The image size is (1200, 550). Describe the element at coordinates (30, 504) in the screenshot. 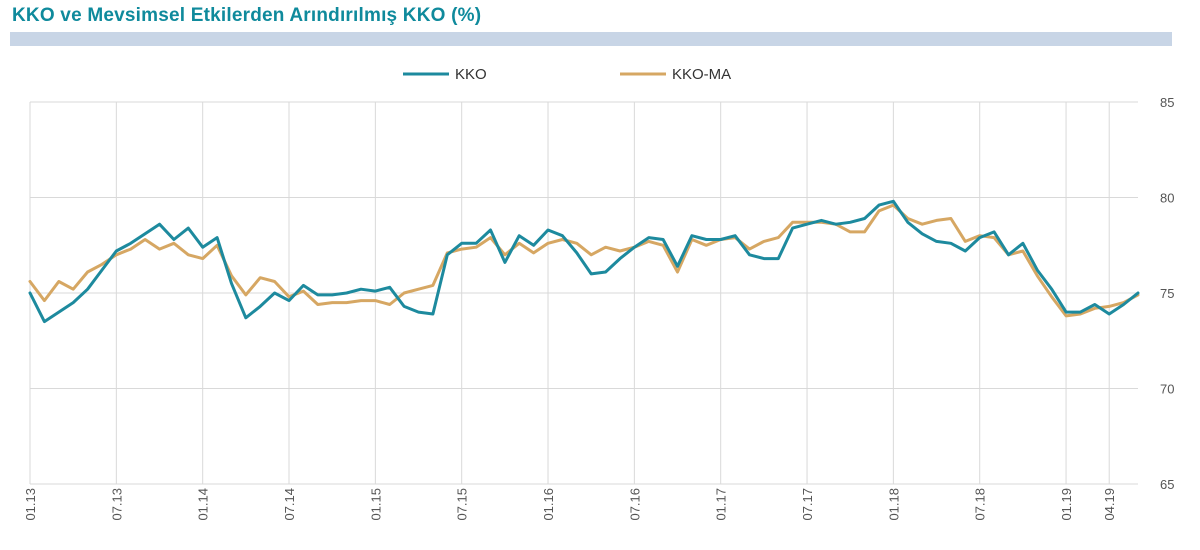

I see `x-tick-label: 01.13` at that location.